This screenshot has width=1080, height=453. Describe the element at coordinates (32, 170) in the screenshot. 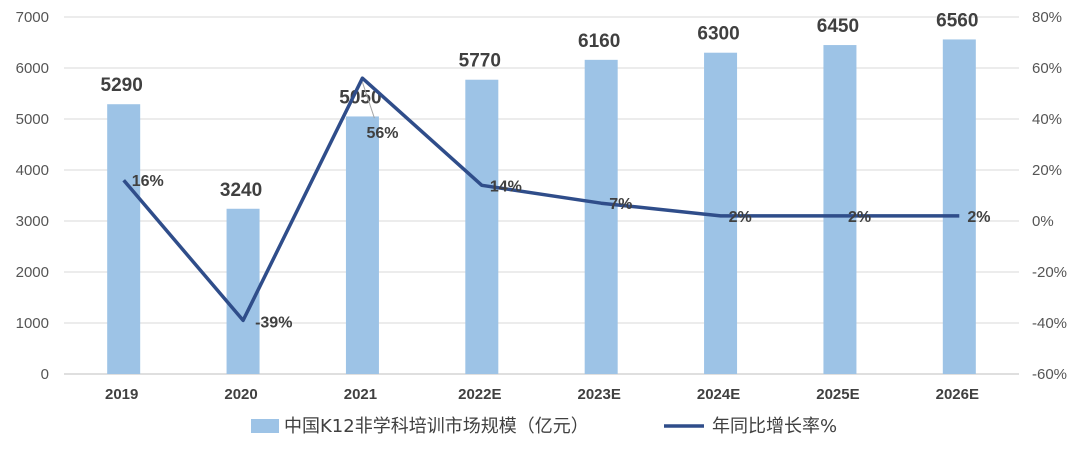

I see `left-y-tick-label: 4000` at that location.